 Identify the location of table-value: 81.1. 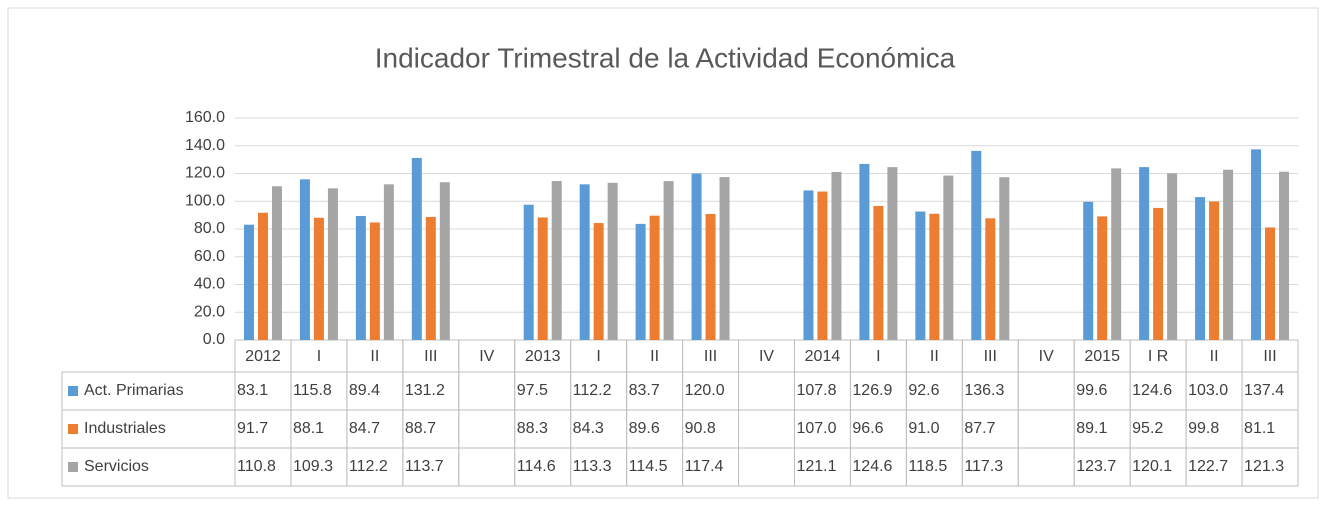
(1259, 428).